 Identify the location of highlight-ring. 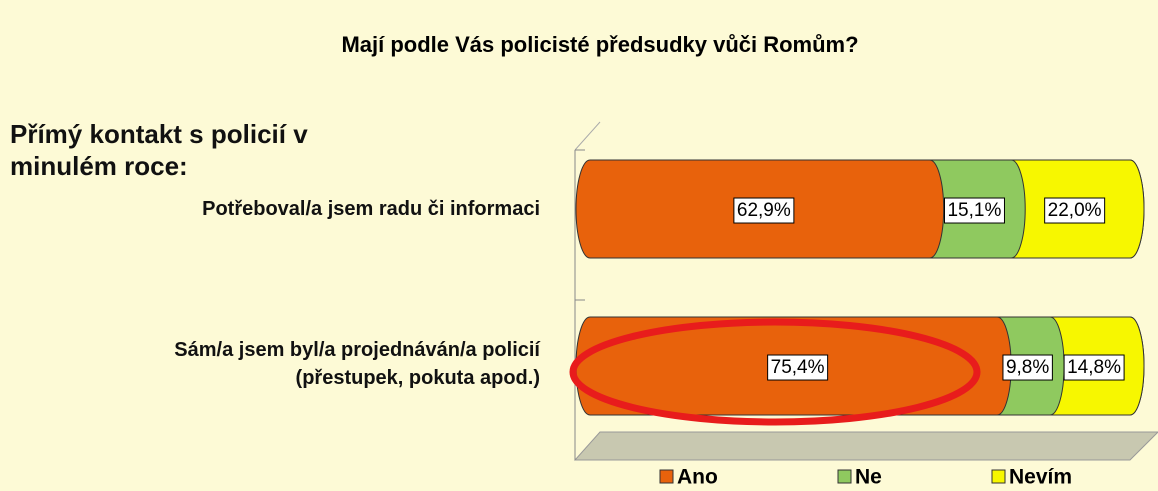
(775, 372).